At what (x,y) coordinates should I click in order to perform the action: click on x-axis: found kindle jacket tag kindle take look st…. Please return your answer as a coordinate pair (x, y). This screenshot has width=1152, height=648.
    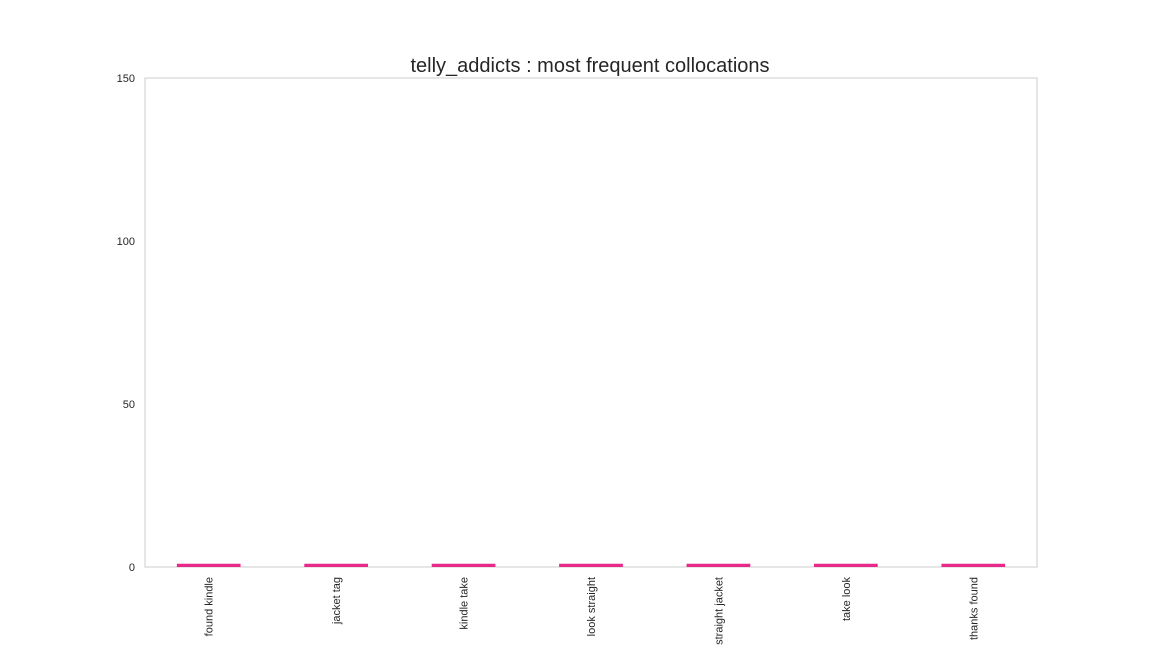
    Looking at the image, I should click on (592, 611).